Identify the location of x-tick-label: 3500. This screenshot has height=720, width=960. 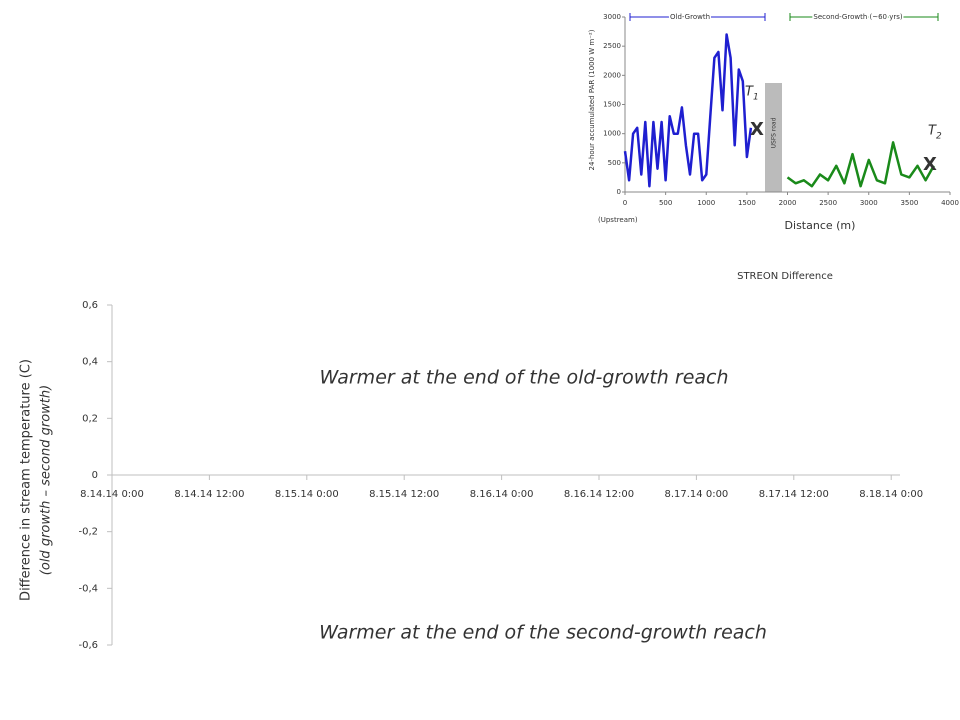
(909, 203).